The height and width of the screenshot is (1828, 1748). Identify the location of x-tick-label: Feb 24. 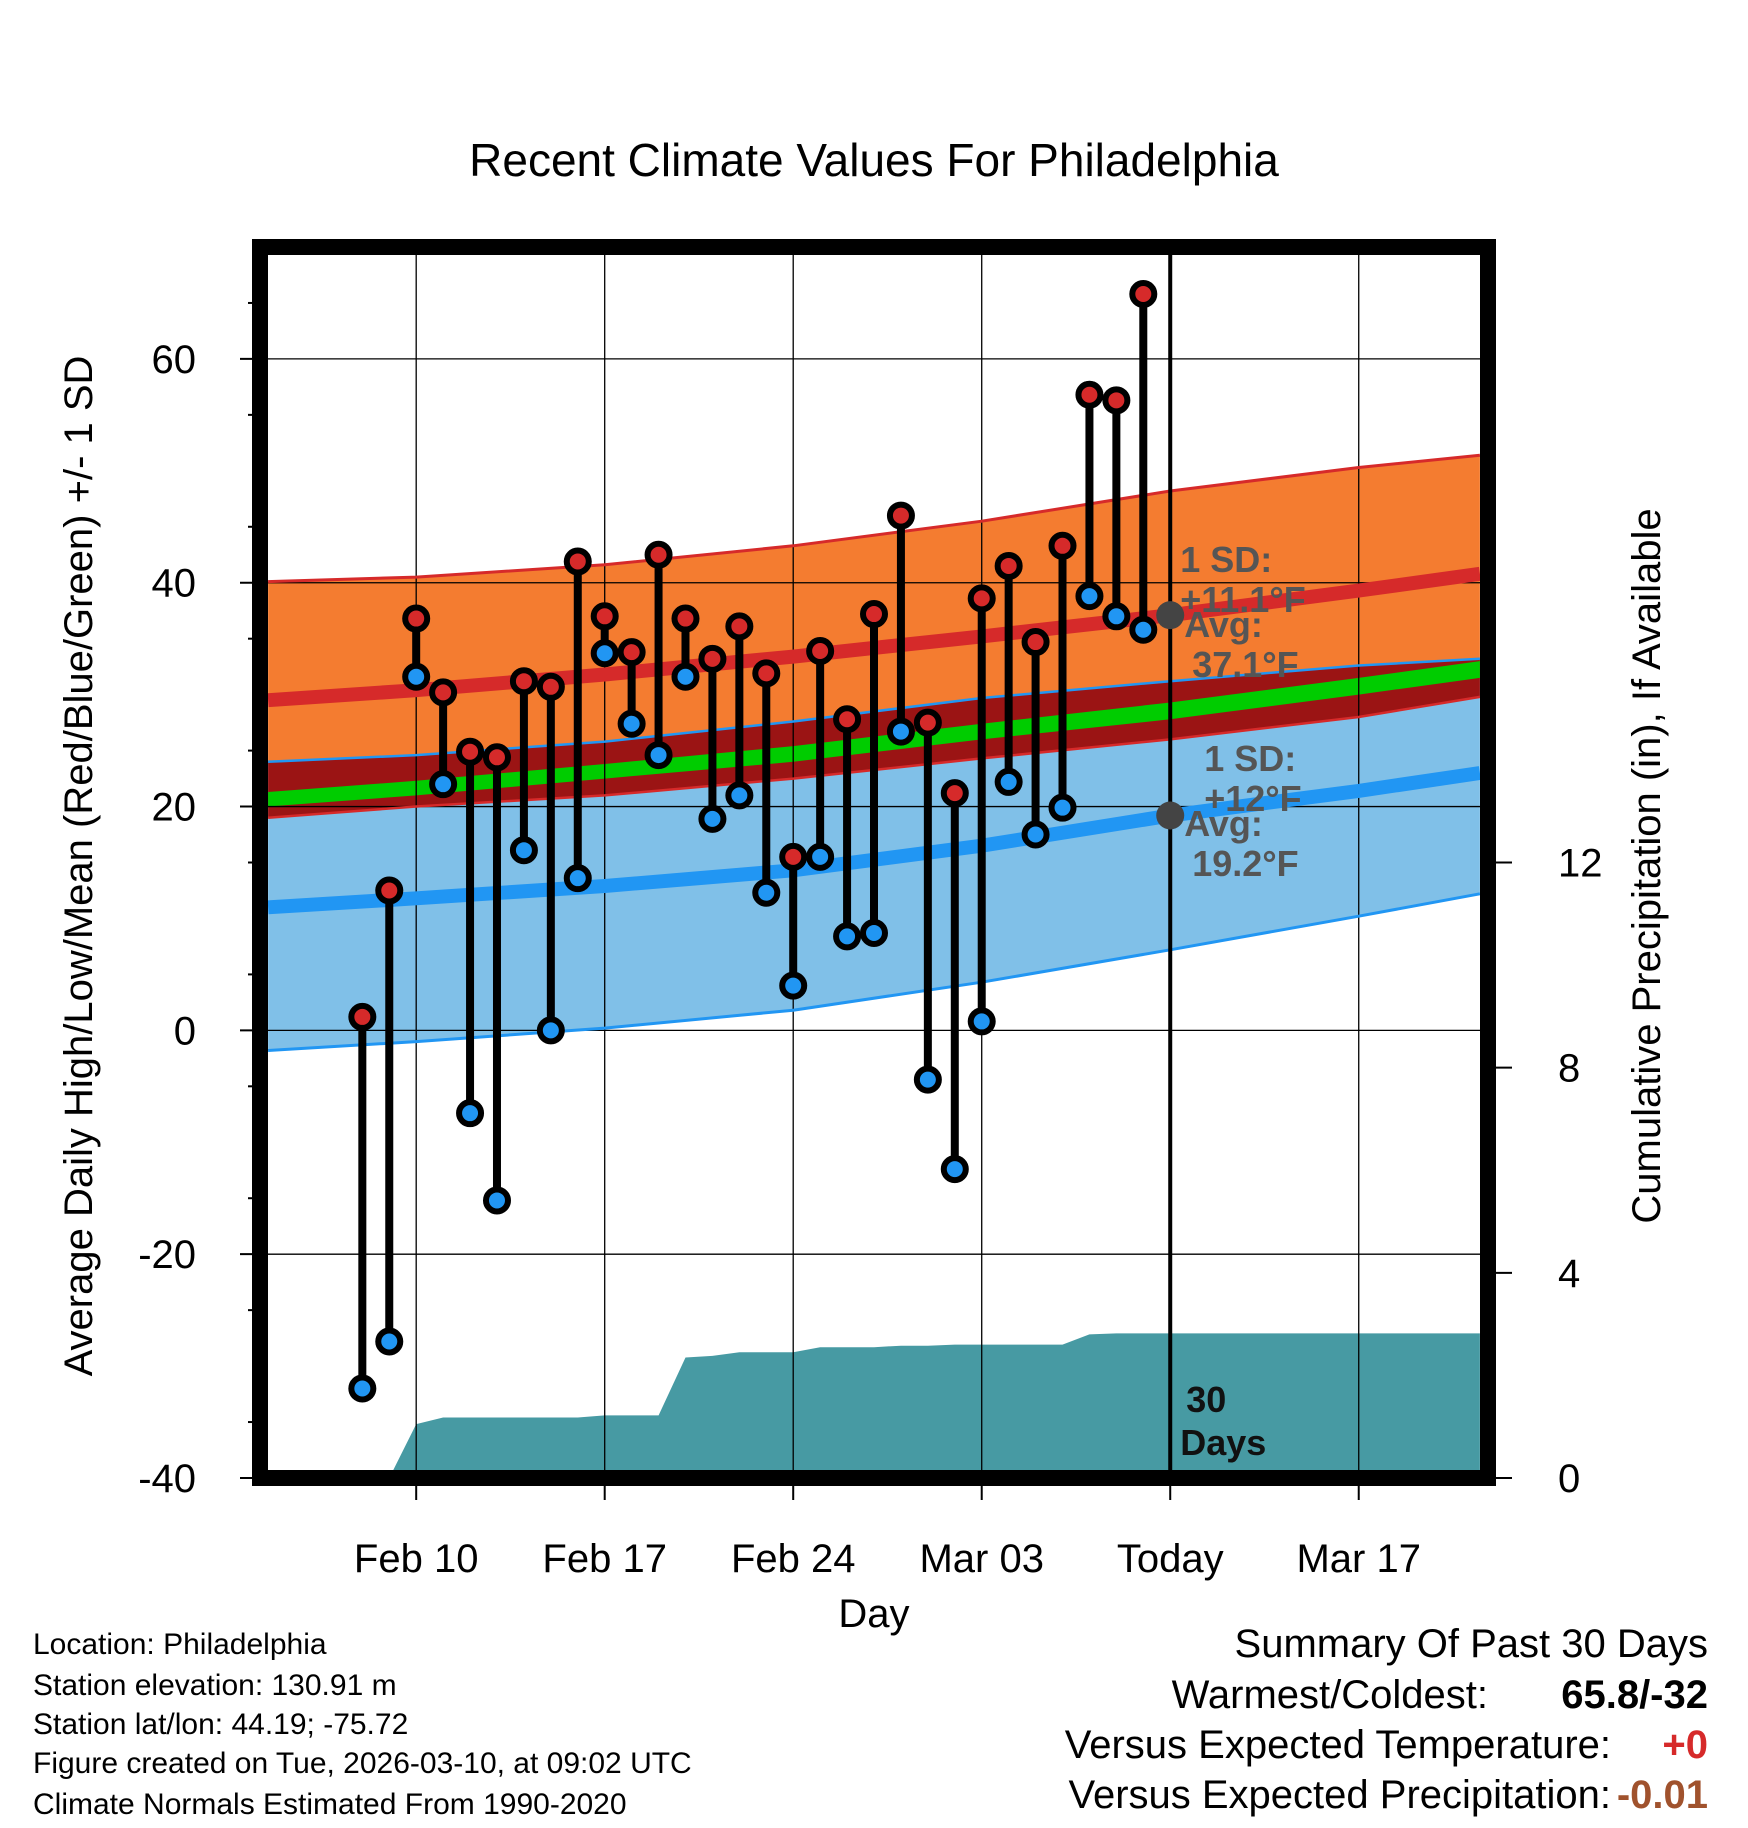
(793, 1559).